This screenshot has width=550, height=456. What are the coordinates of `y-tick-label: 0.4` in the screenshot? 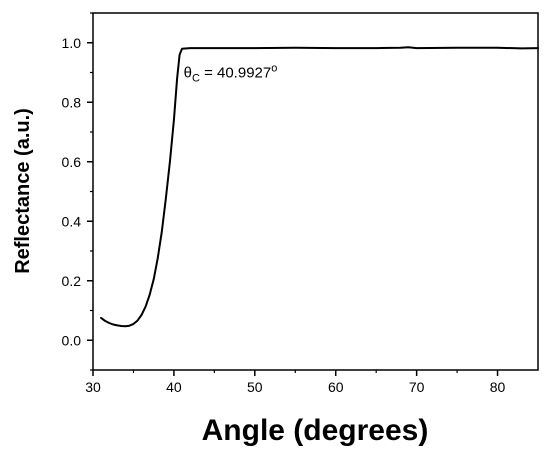 It's located at (72, 221).